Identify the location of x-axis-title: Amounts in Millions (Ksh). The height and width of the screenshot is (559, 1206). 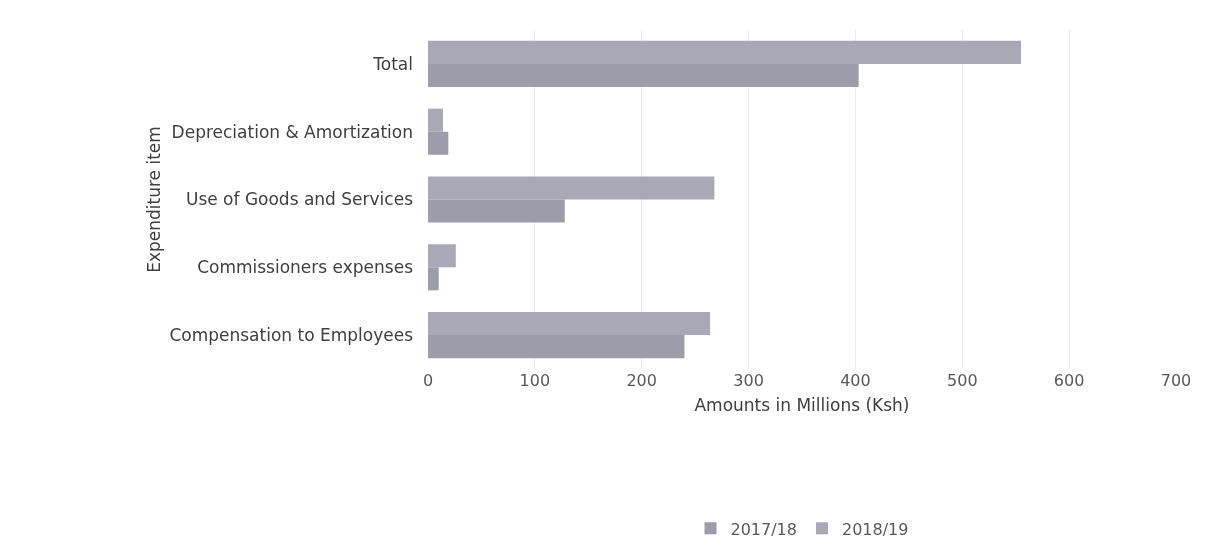
(802, 405).